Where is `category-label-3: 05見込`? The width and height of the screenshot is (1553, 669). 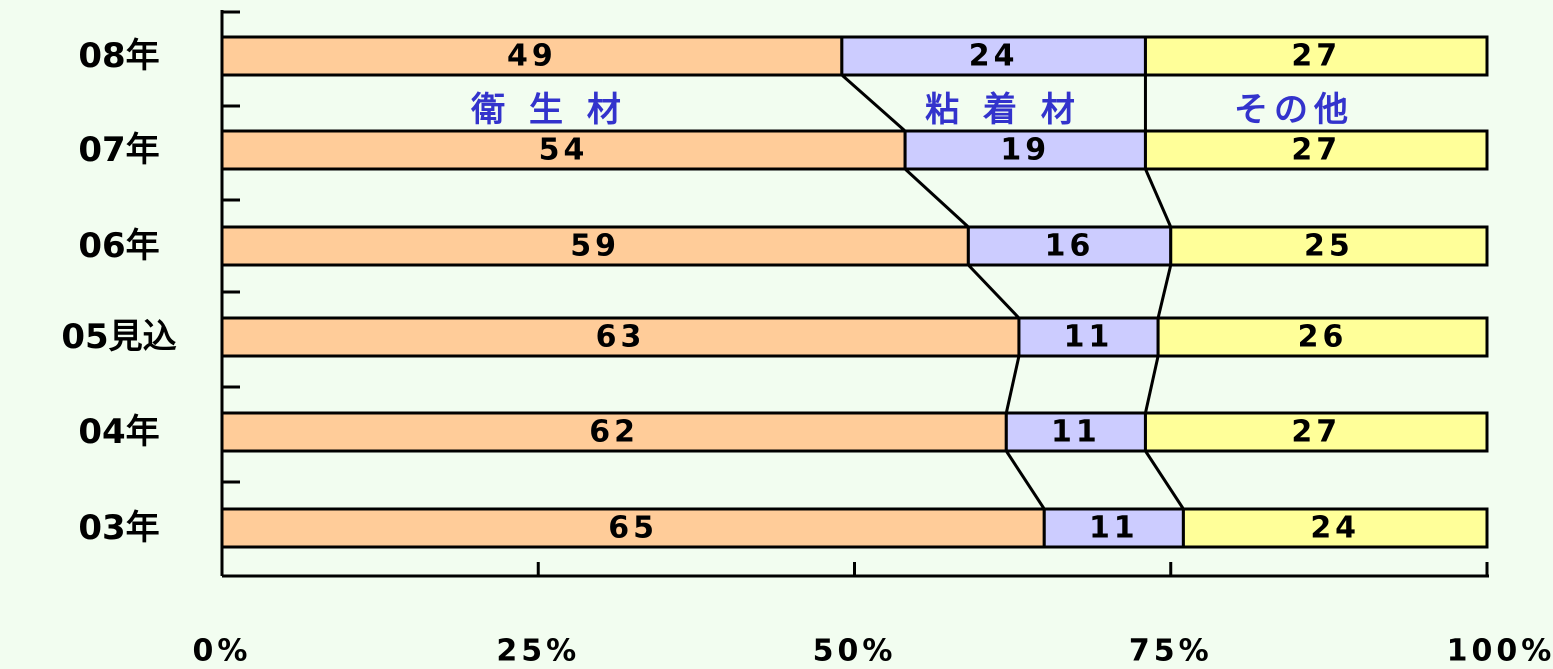 category-label-3: 05見込 is located at coordinates (118, 337).